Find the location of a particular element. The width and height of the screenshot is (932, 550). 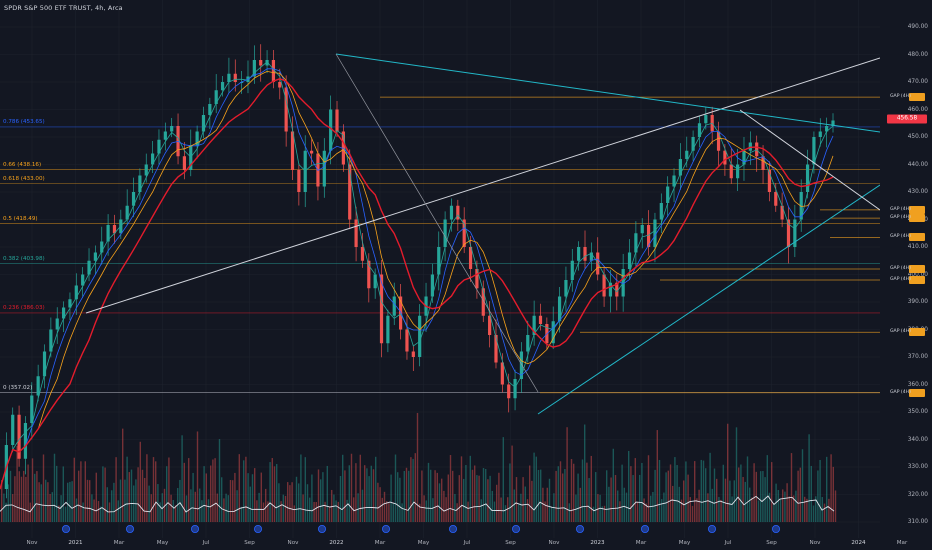

time-tick-label: Mar is located at coordinates (902, 543).